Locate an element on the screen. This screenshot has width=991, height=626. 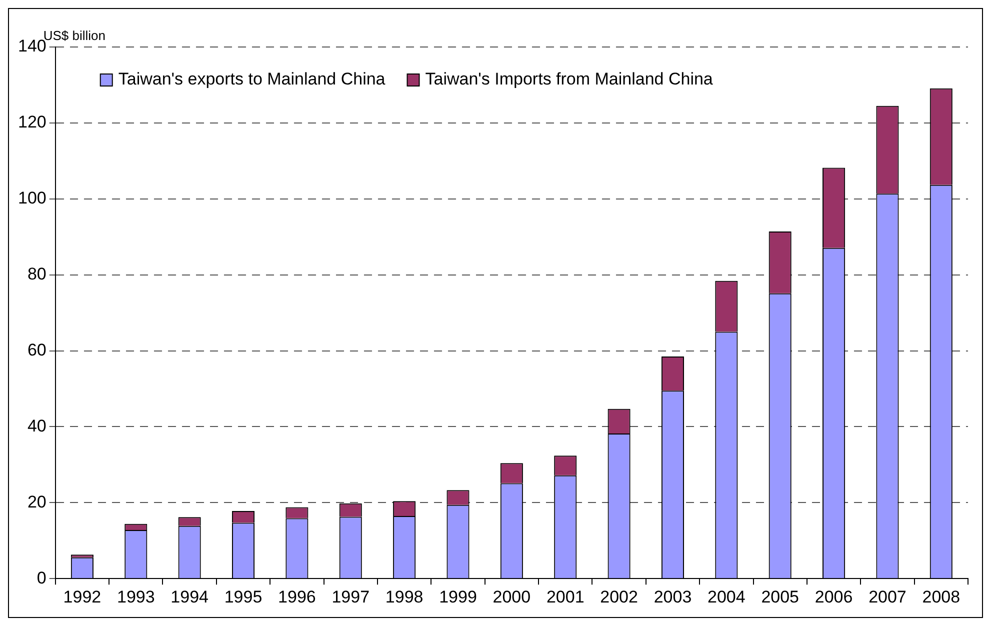
x-tick-label: 1997 is located at coordinates (351, 596).